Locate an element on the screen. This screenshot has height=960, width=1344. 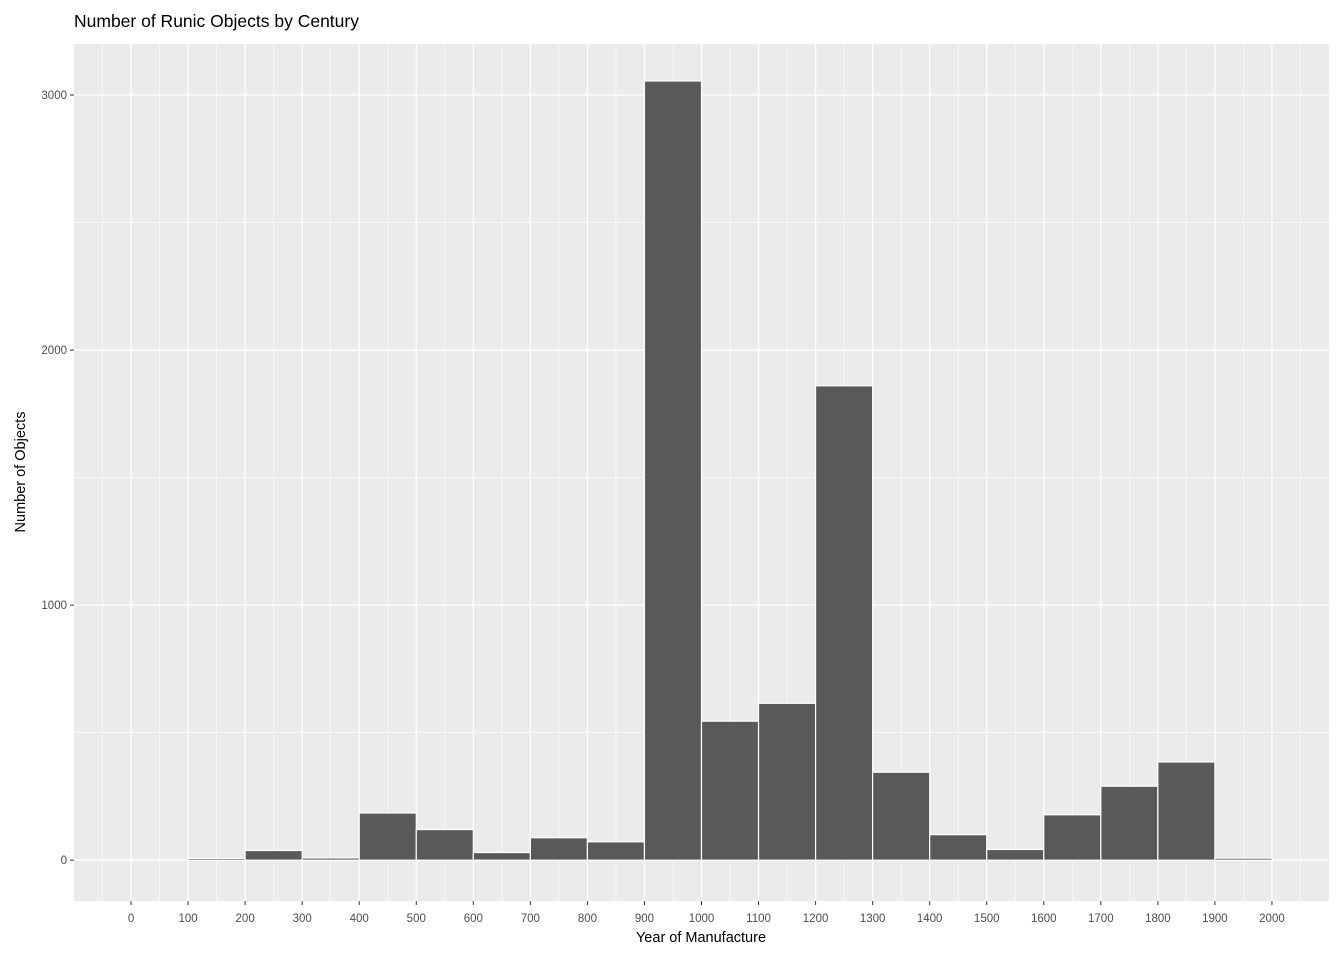
x-tick-label: 600 is located at coordinates (473, 919).